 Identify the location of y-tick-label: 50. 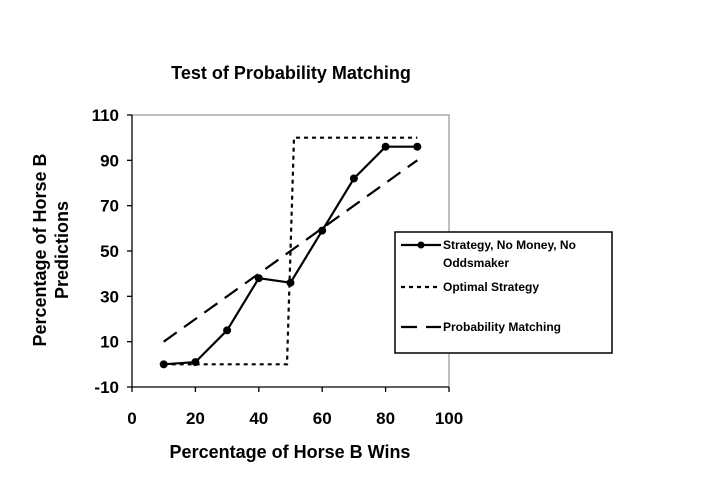
(109, 251).